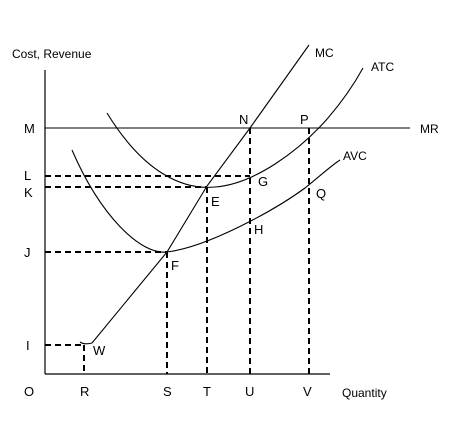 This screenshot has width=476, height=429. What do you see at coordinates (215, 201) in the screenshot?
I see `point-e: E` at bounding box center [215, 201].